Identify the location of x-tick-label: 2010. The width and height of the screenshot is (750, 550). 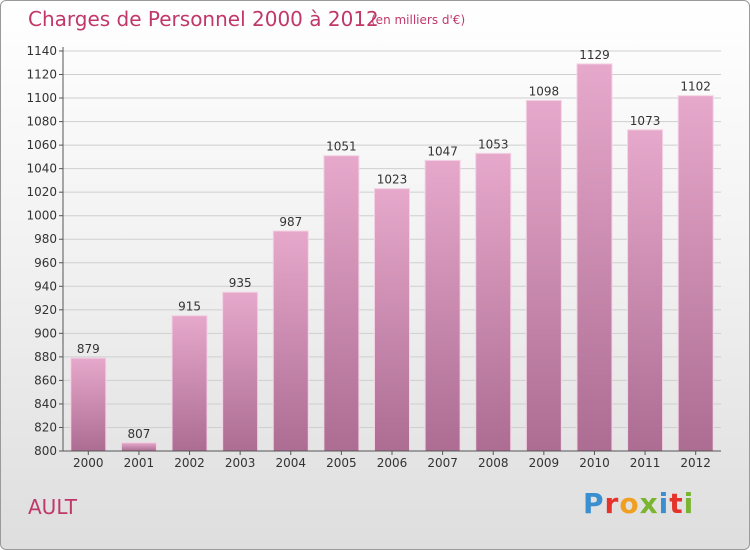
(594, 463).